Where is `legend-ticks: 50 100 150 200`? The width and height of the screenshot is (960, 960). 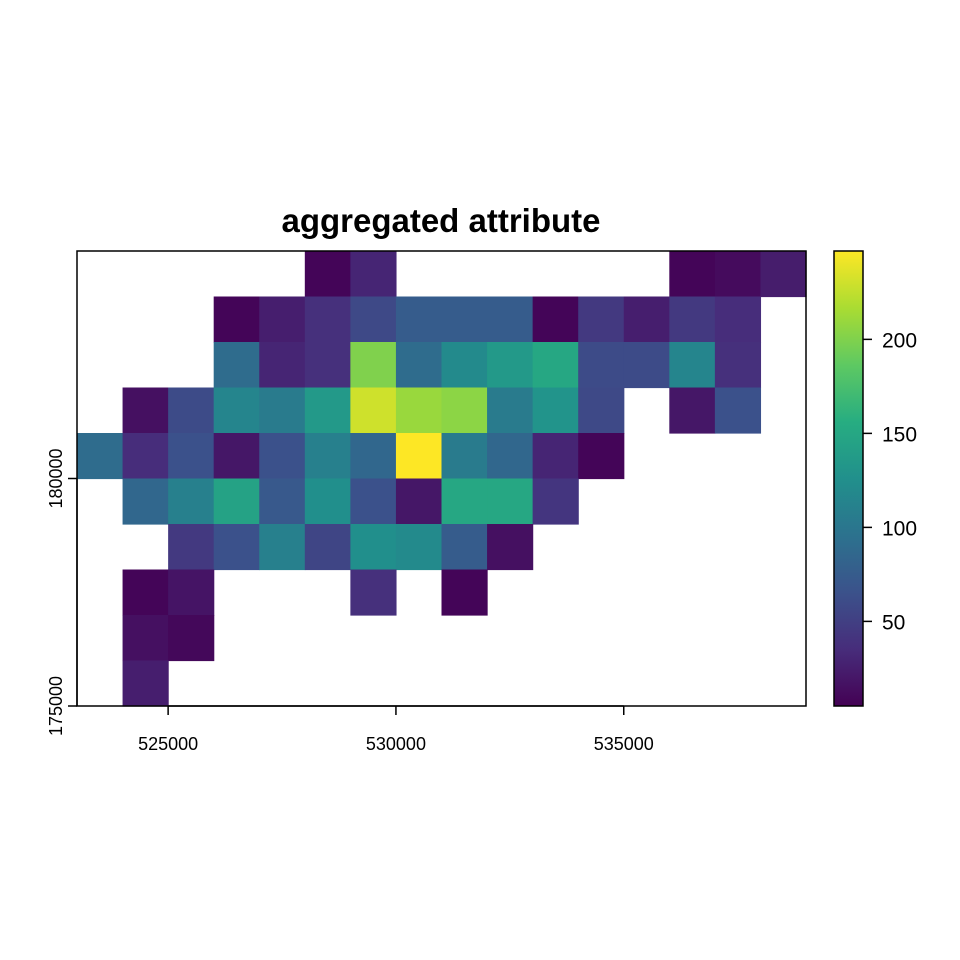 legend-ticks: 50 100 150 200 is located at coordinates (890, 481).